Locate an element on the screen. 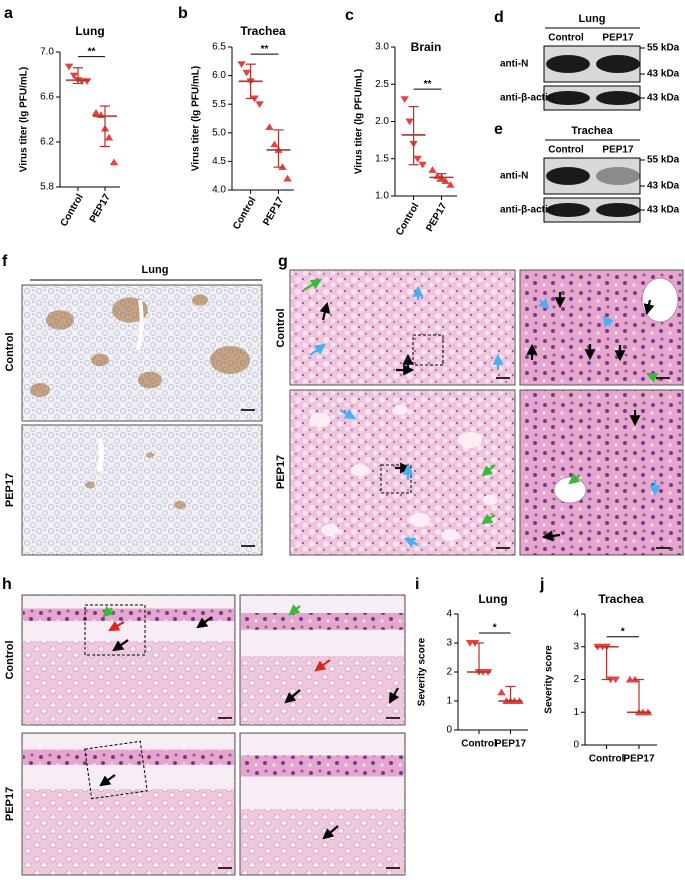  y-tick-label: 3 is located at coordinates (449, 643).